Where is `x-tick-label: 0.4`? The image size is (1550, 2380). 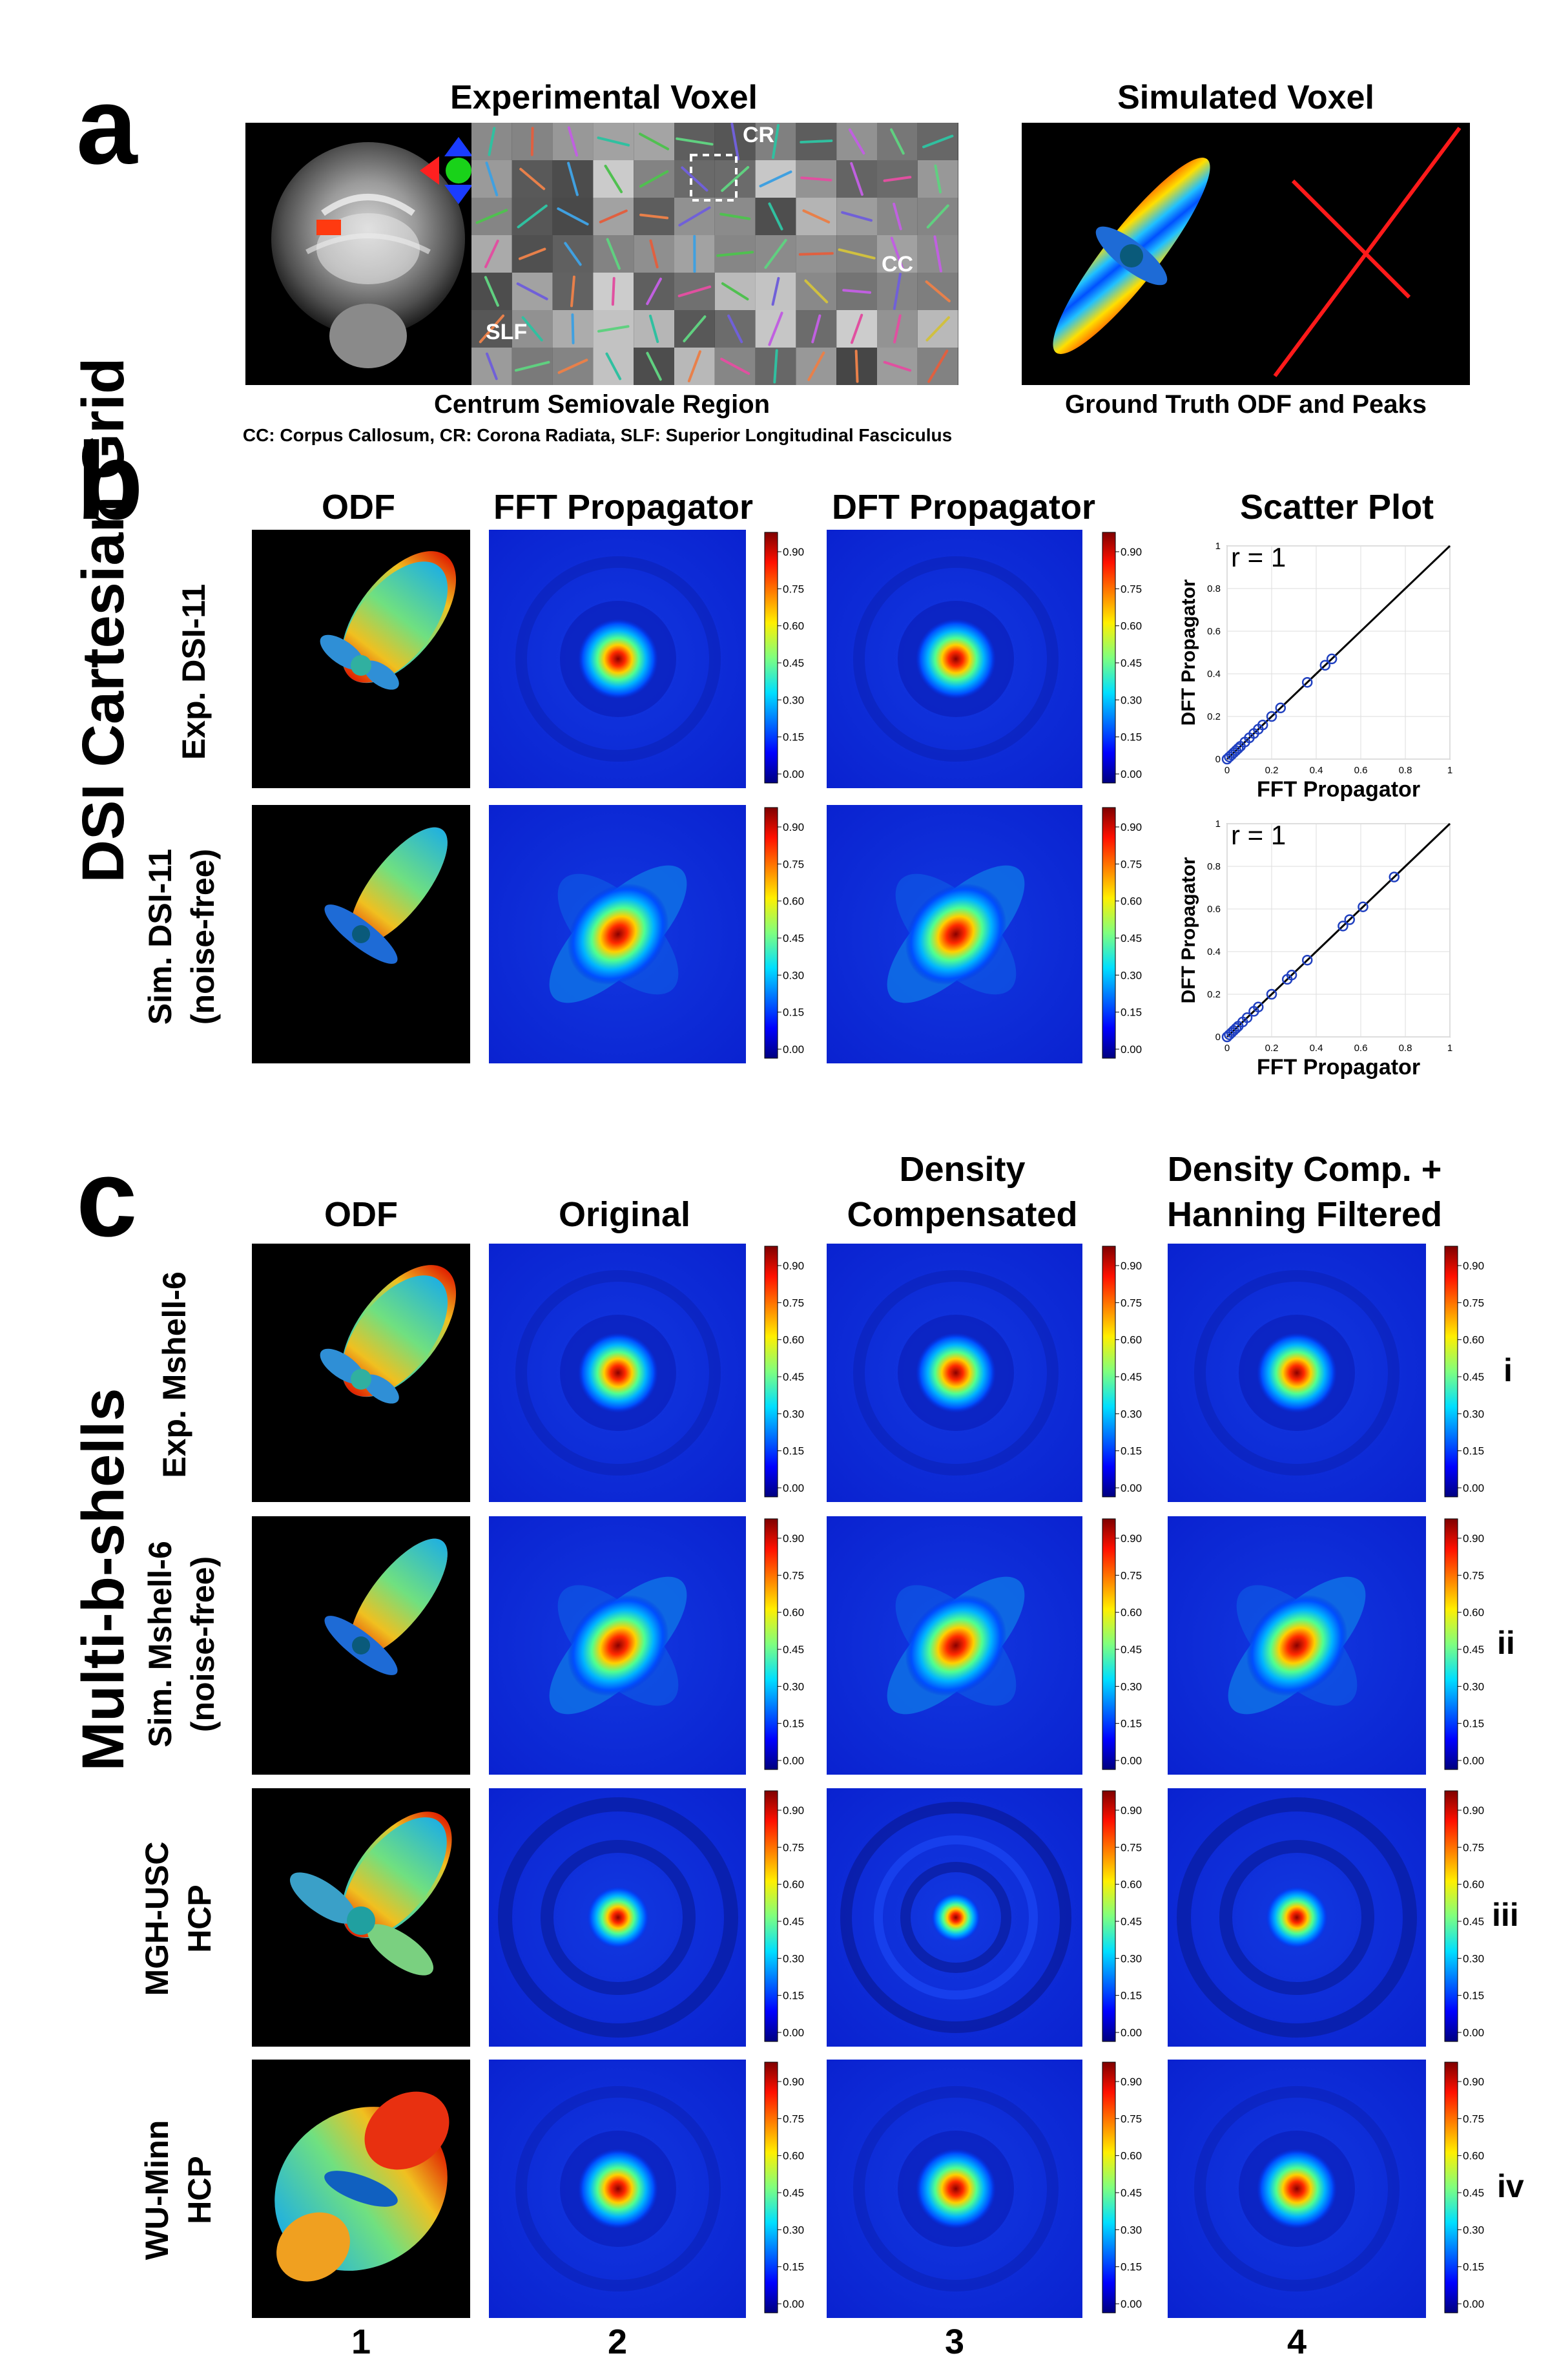 x-tick-label: 0.4 is located at coordinates (1316, 1048).